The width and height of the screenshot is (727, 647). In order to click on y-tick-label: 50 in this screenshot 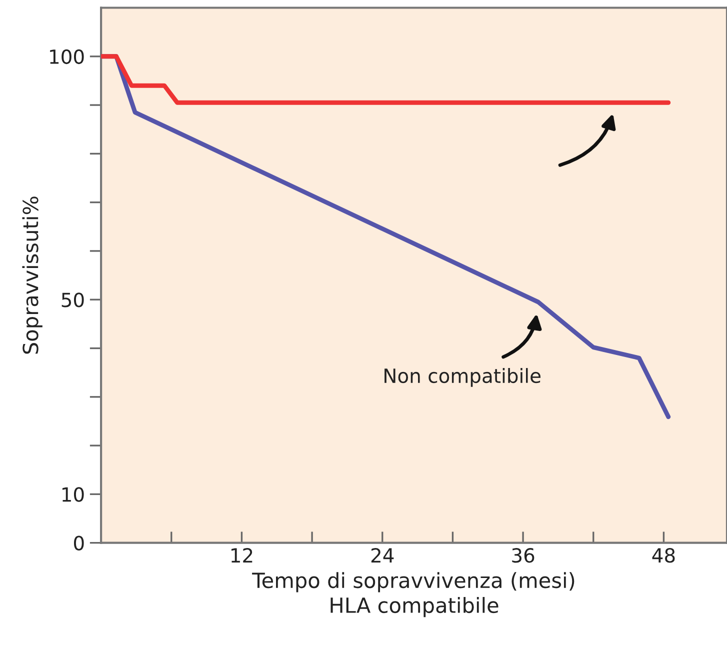, I will do `click(73, 300)`.